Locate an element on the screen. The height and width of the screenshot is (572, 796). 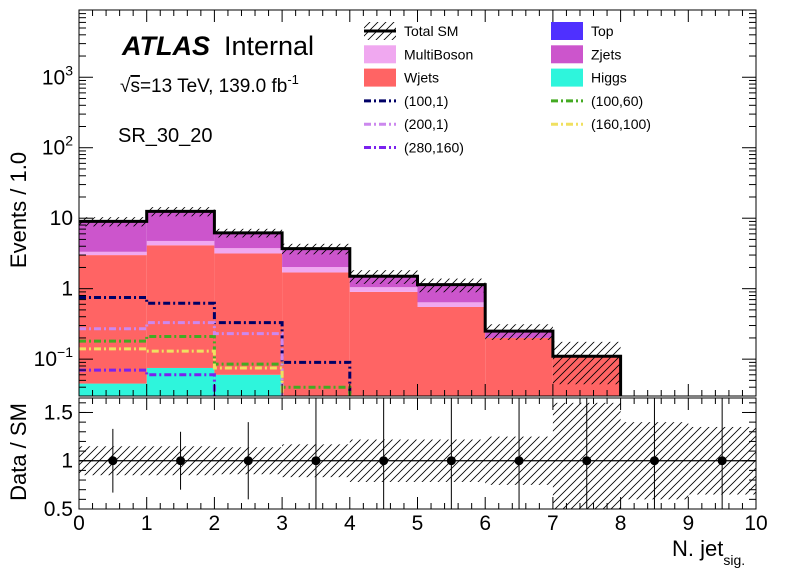
legend-item-top: Top is located at coordinates (582, 31).